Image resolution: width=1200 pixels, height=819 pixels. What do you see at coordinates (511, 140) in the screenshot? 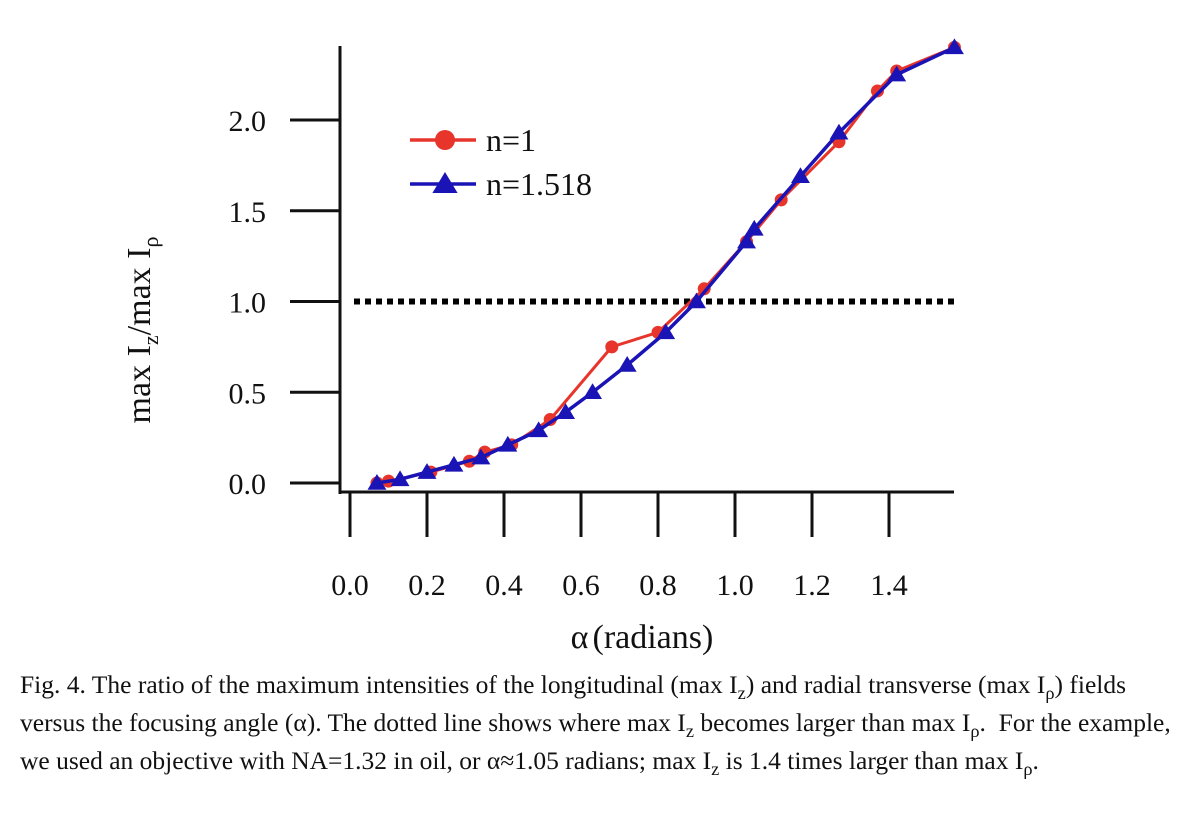
I see `legend-label: n=1` at bounding box center [511, 140].